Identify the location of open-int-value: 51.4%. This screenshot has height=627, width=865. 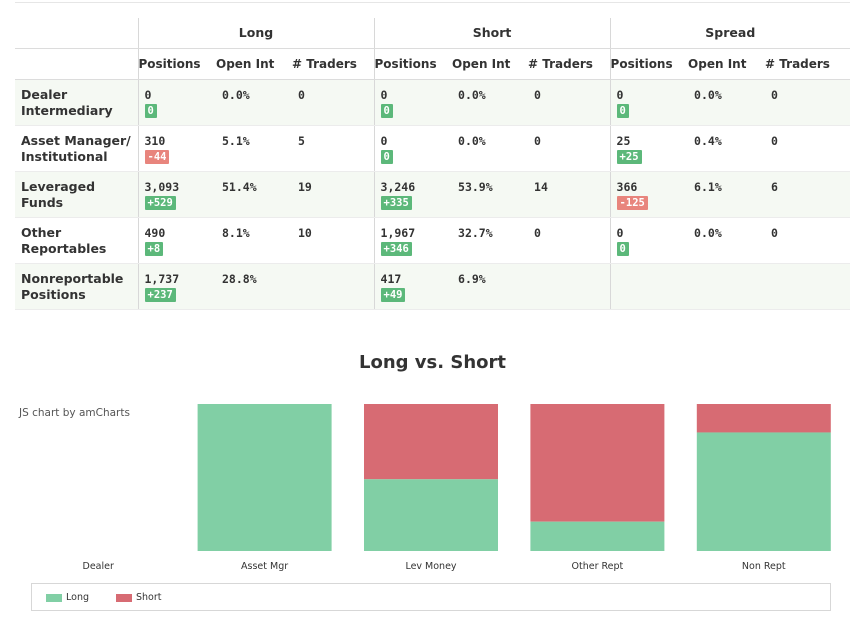
(239, 187).